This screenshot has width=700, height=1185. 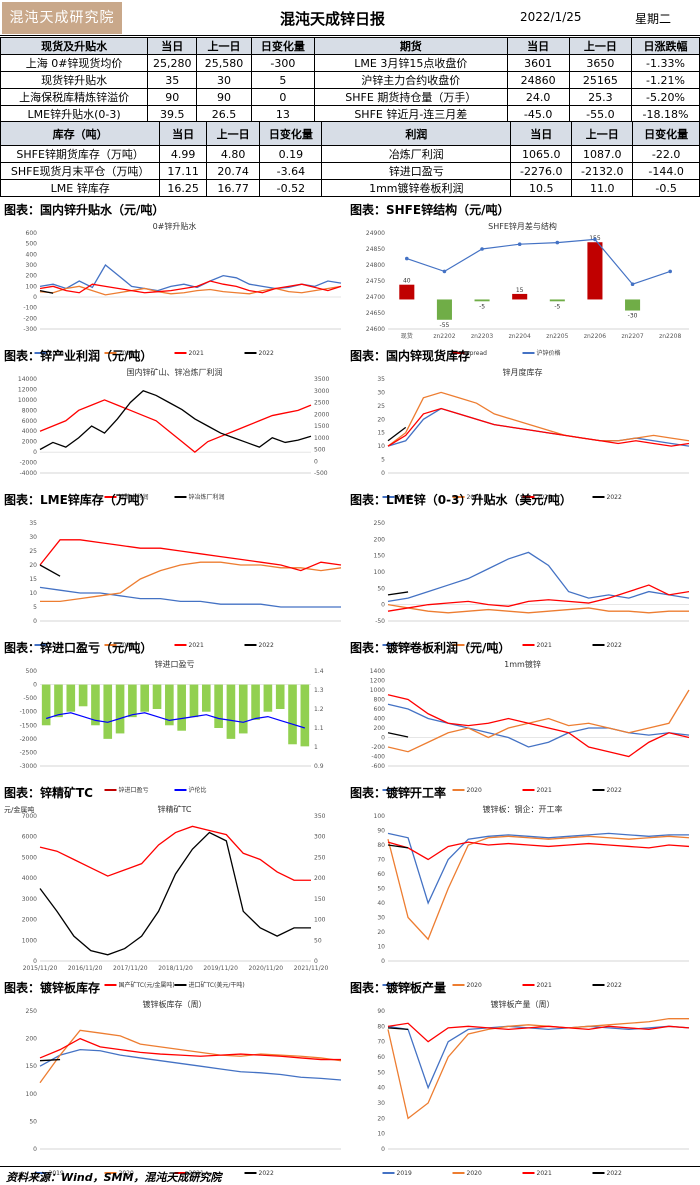 What do you see at coordinates (375, 249) in the screenshot?
I see `y-tick-label: 24850` at bounding box center [375, 249].